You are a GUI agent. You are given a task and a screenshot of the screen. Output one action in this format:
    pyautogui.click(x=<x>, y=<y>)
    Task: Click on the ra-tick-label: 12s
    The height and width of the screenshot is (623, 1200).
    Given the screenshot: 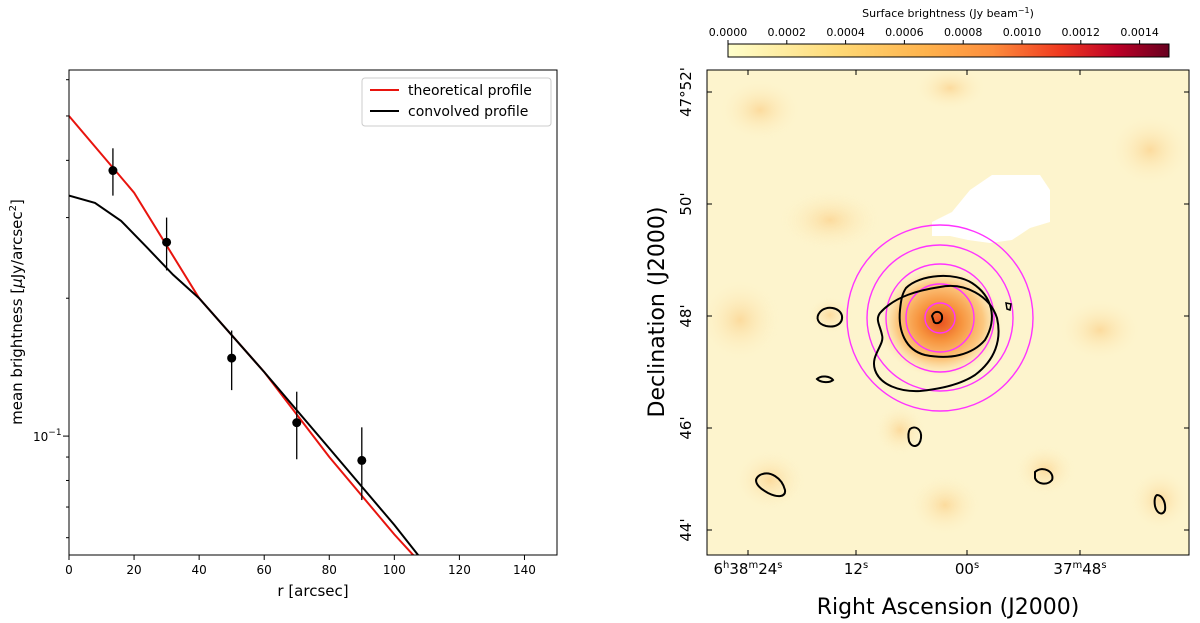 What is the action you would take?
    pyautogui.click(x=856, y=569)
    